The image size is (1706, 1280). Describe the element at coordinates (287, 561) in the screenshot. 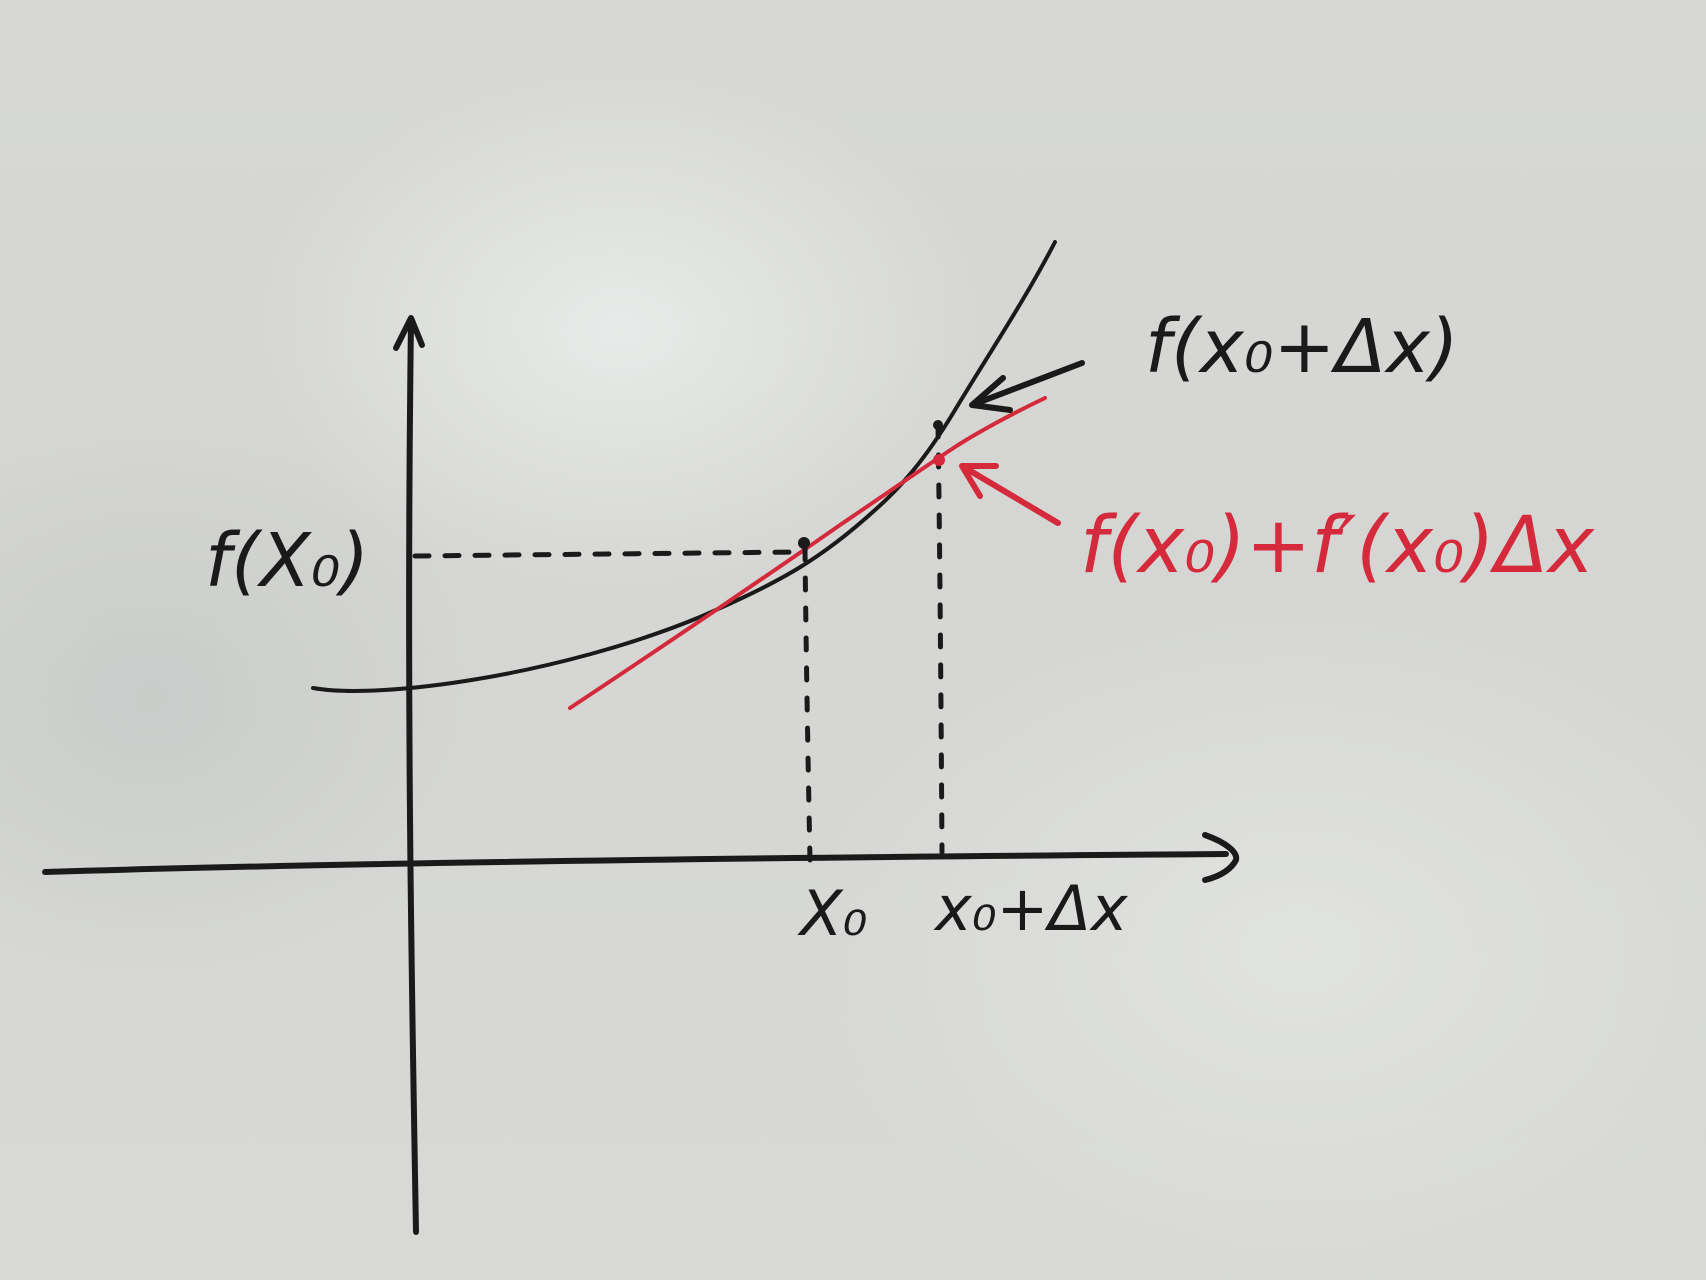

I see `label-f-x0: f(X₀)` at that location.